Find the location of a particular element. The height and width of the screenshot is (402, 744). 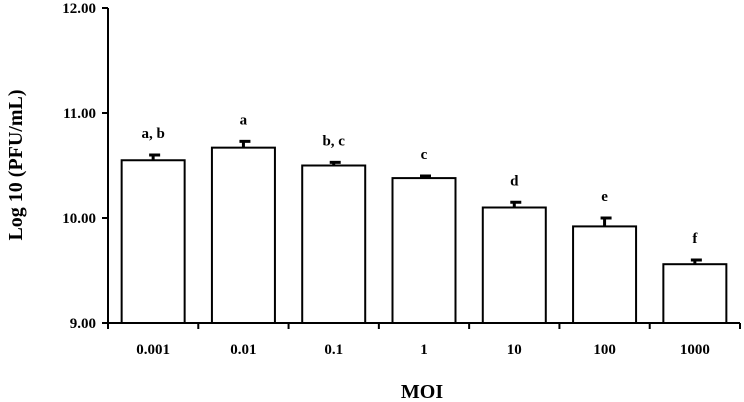

significance-label: c is located at coordinates (424, 155).